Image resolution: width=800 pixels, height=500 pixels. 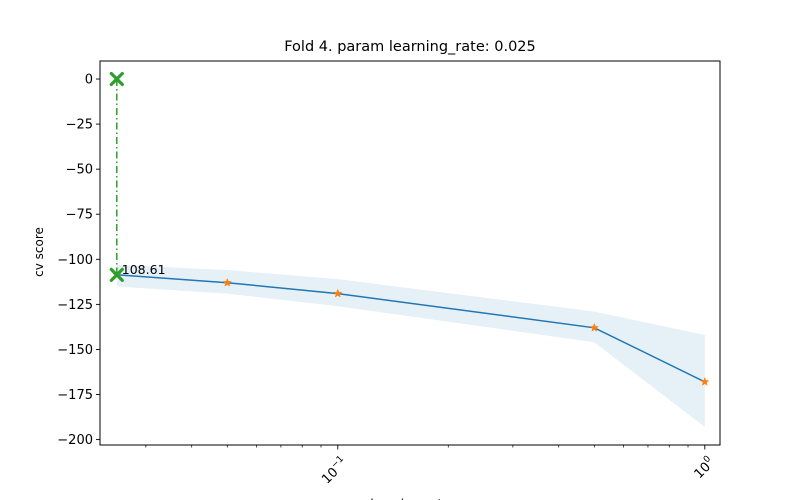 I want to click on best-score-marker, so click(x=116, y=274).